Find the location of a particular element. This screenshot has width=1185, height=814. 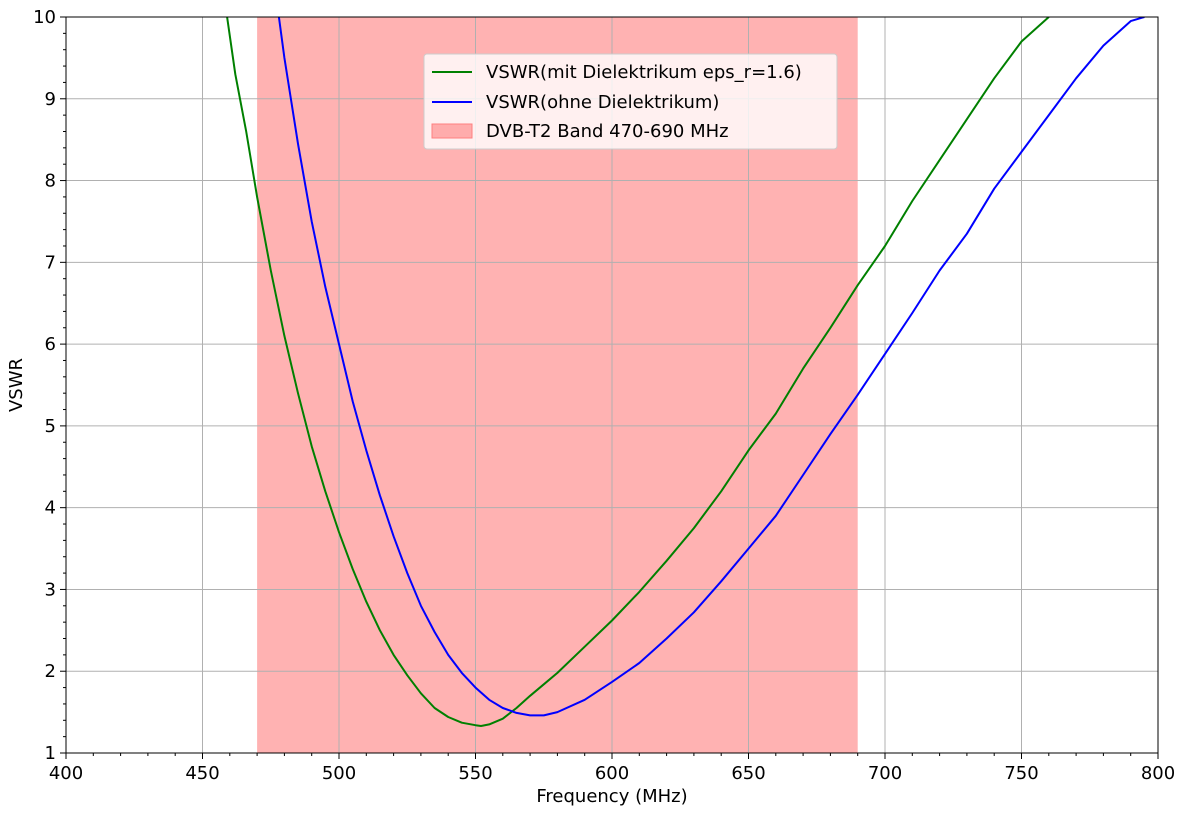

y-tick-label: 2 is located at coordinates (50, 671).